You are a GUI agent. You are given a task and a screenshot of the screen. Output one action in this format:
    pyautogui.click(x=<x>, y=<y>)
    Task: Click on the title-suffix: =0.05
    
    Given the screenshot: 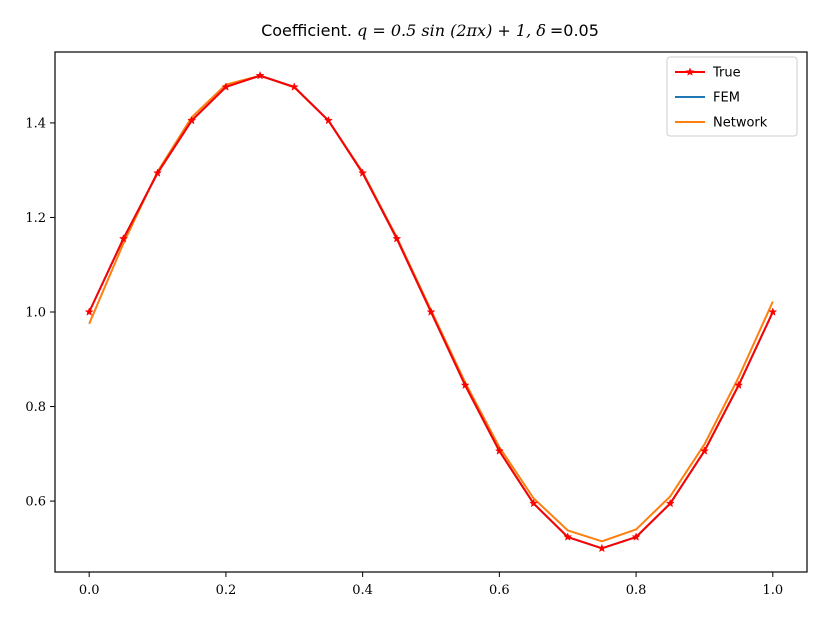 What is the action you would take?
    pyautogui.click(x=574, y=30)
    